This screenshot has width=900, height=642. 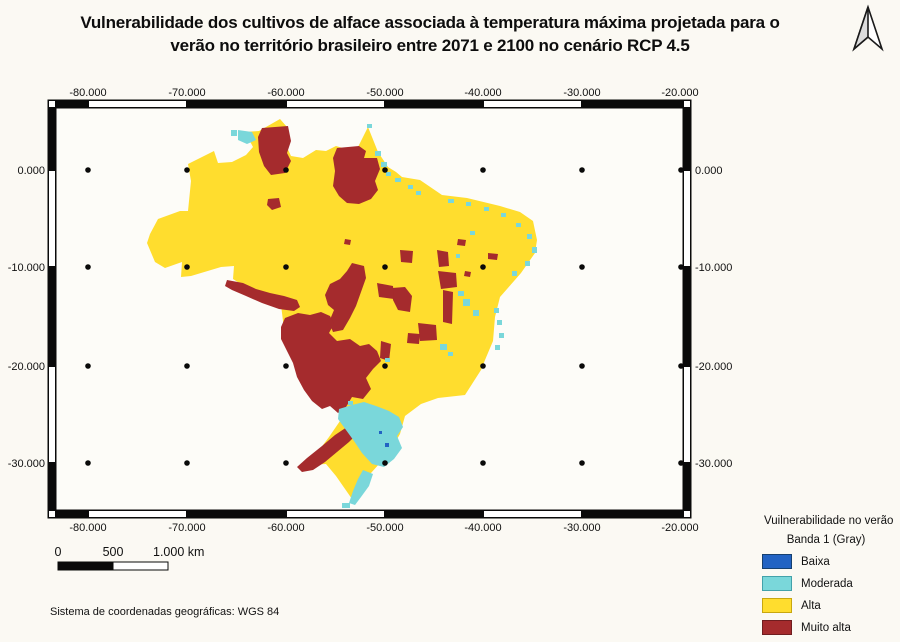 I want to click on lon-label-bottom: -50.000, so click(x=384, y=528).